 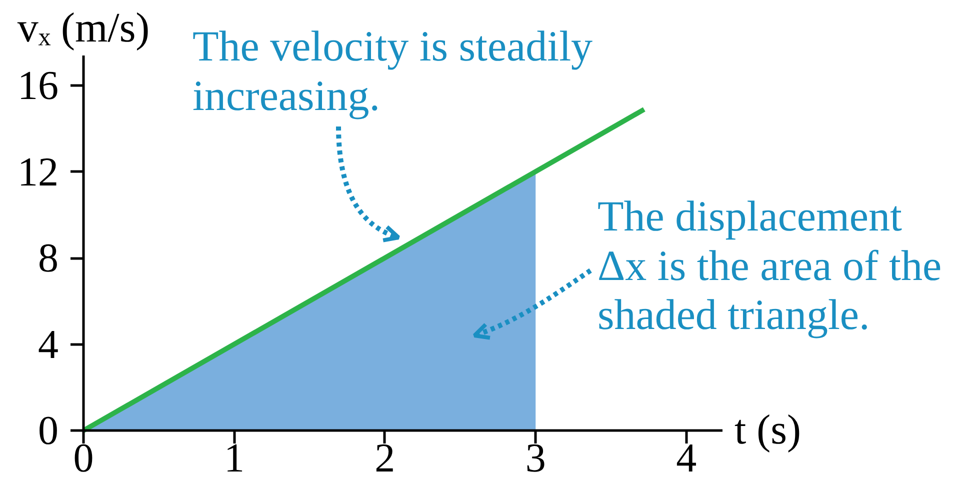 I want to click on y-tick-label: 4, so click(x=48, y=343).